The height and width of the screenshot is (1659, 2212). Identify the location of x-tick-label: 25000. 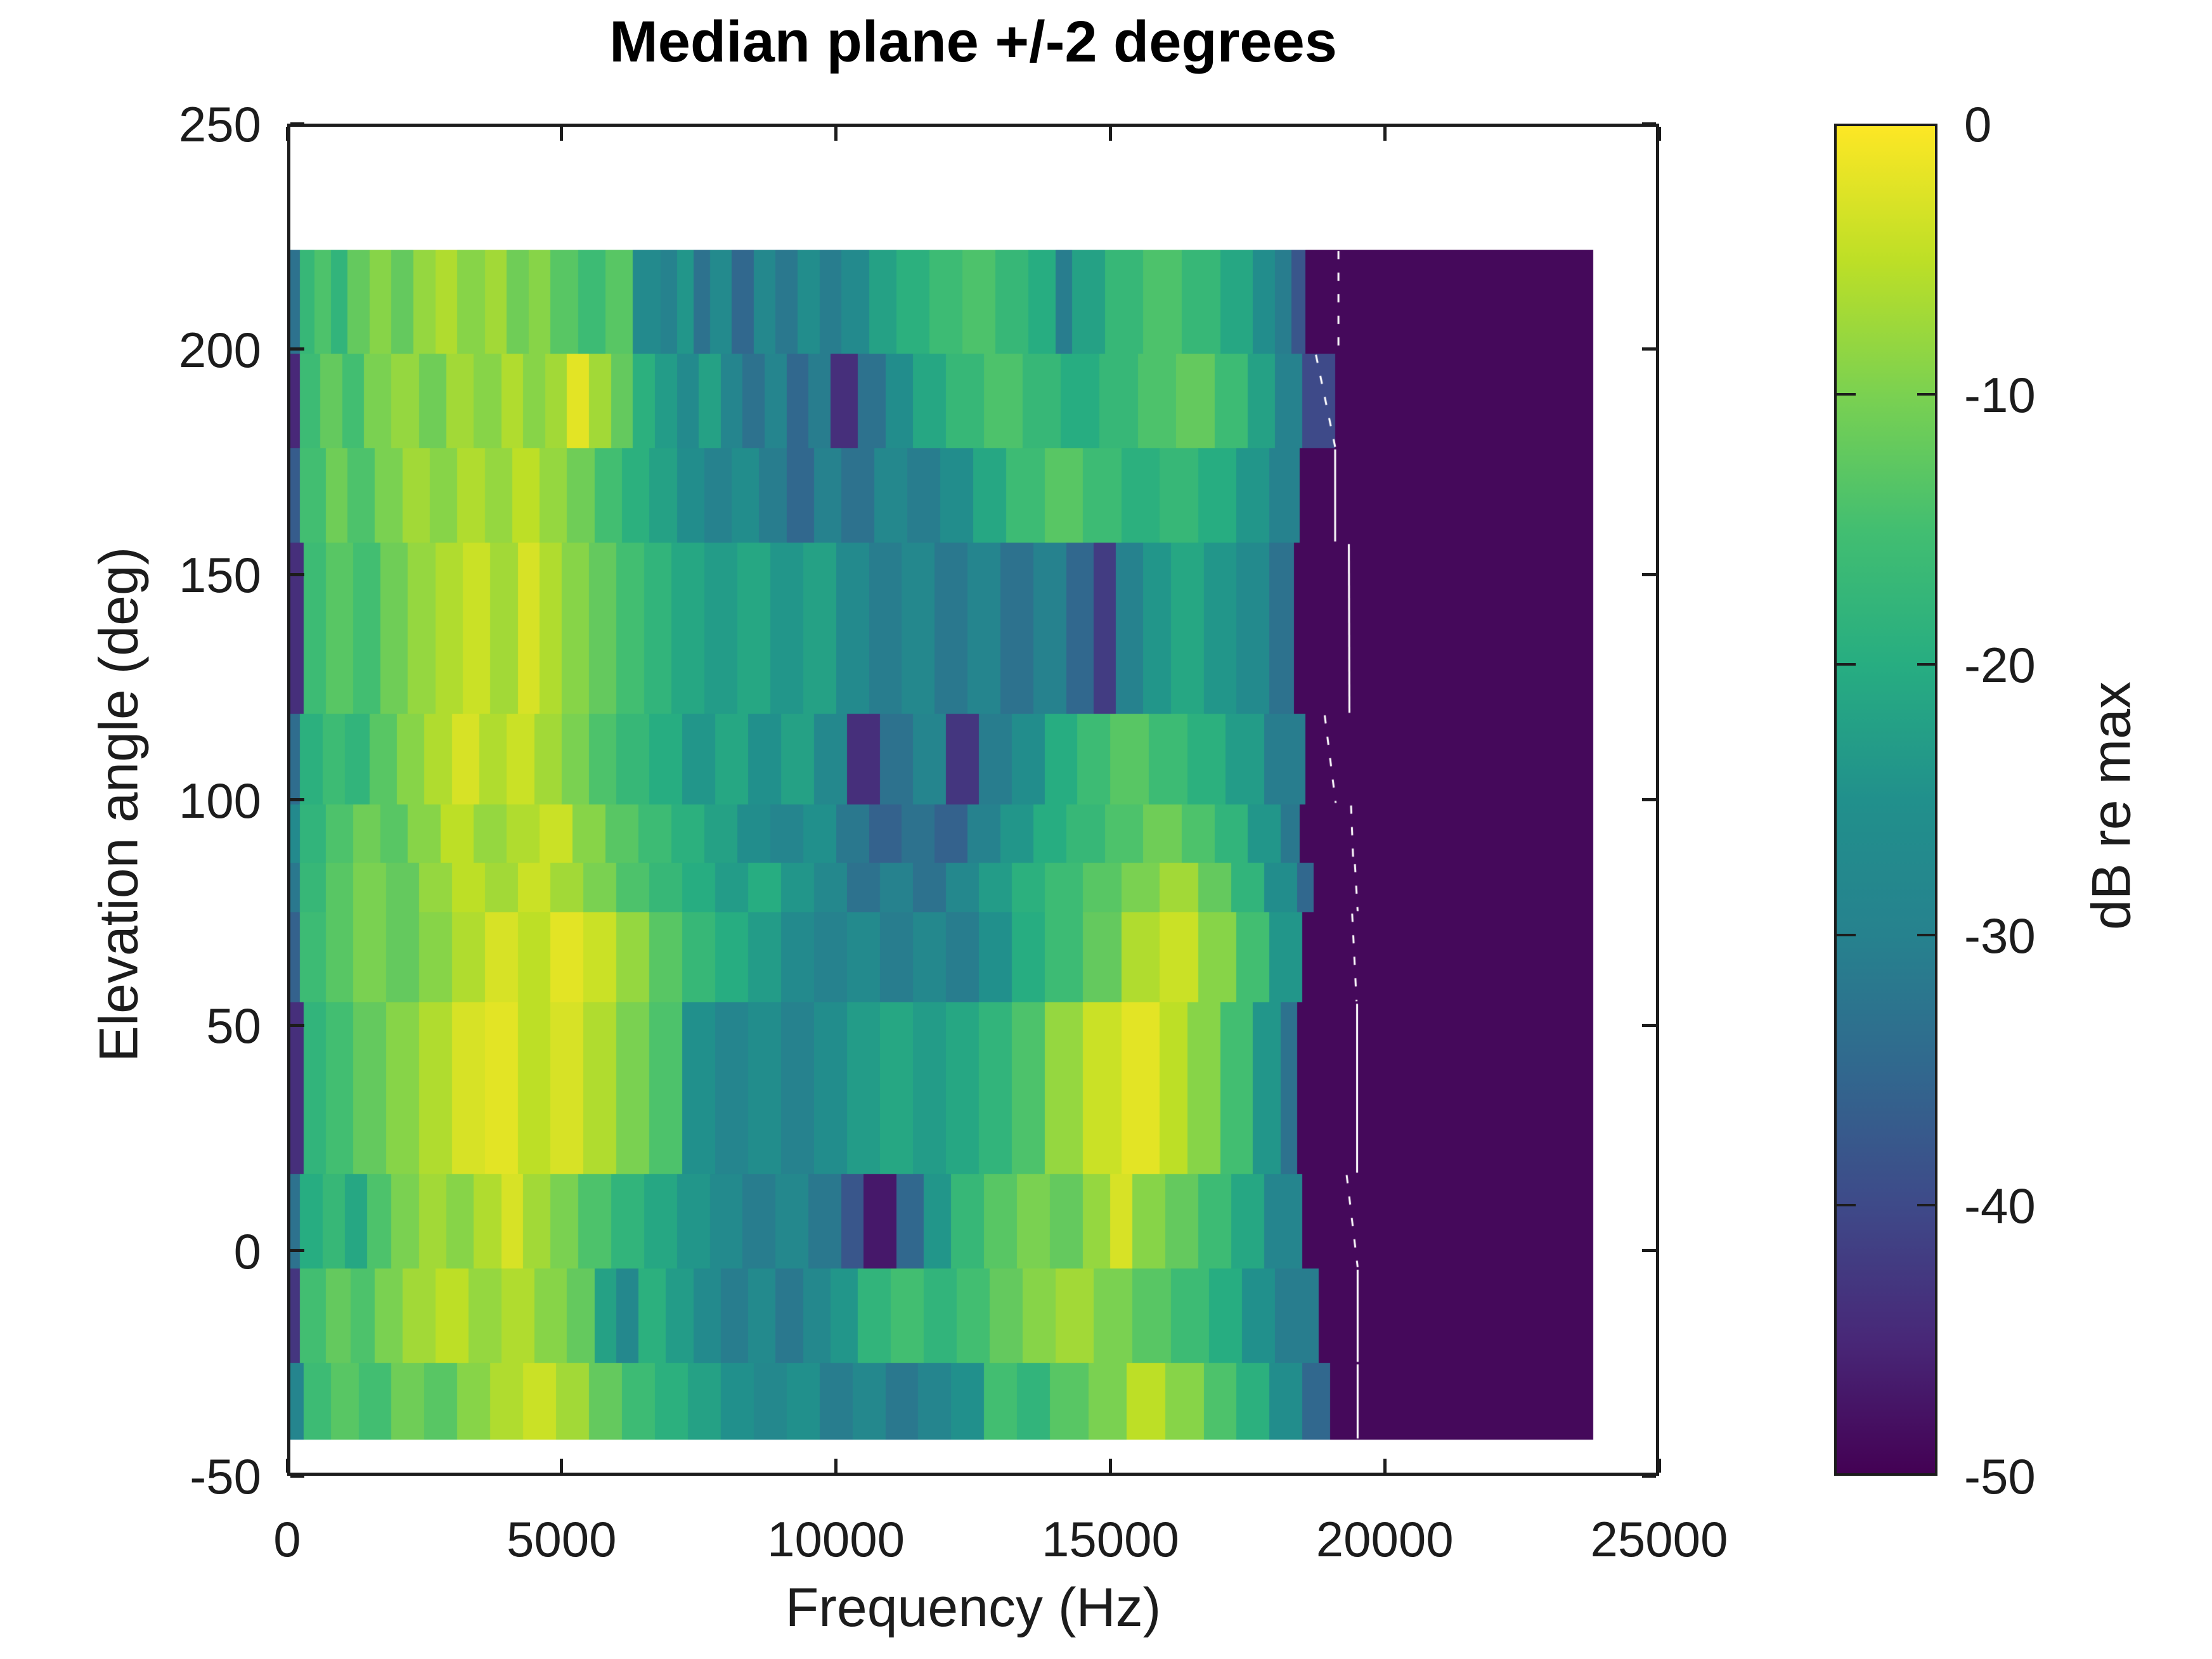
(1659, 1539).